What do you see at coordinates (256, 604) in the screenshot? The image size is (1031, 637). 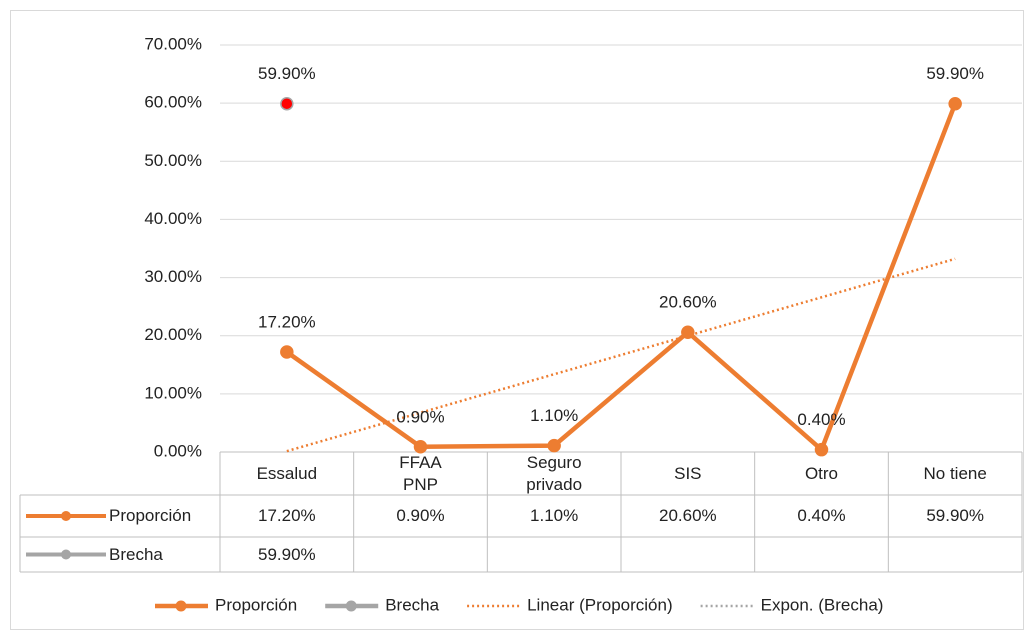 I see `legend-label: Proporción` at bounding box center [256, 604].